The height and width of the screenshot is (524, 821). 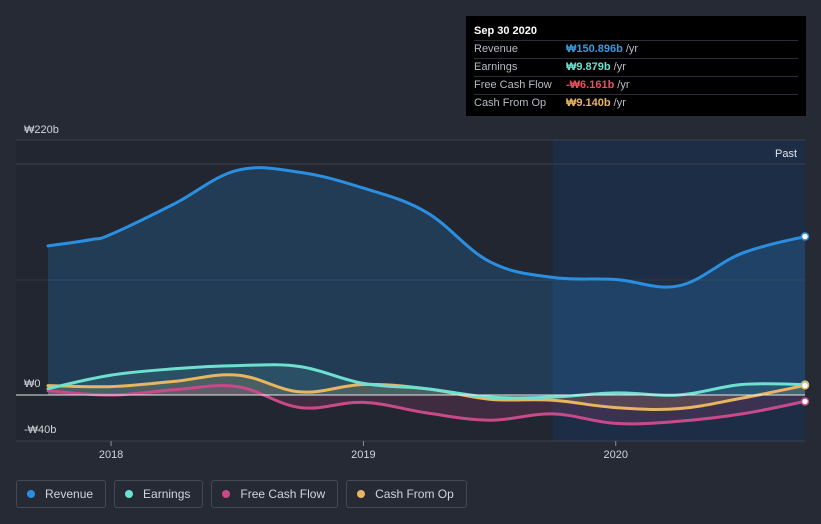 I want to click on x-tick-label: 2020, so click(x=616, y=455).